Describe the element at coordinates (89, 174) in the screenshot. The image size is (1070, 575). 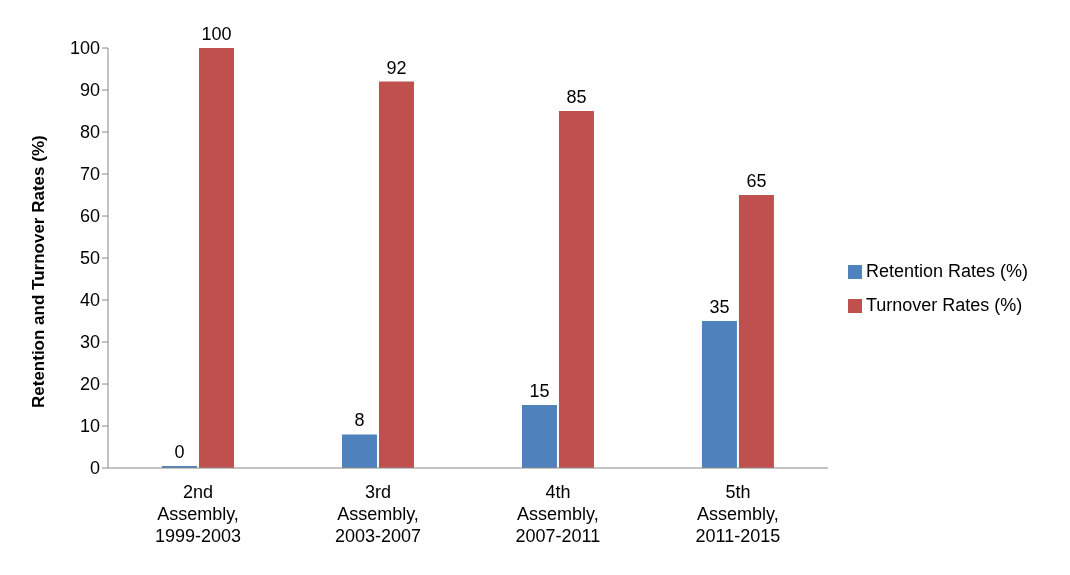
I see `y-tick-label: 70` at that location.